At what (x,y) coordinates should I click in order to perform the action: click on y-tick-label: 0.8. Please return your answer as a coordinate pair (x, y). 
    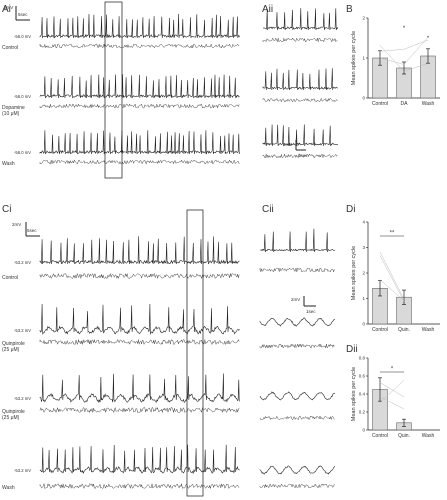
    Looking at the image, I should click on (362, 358).